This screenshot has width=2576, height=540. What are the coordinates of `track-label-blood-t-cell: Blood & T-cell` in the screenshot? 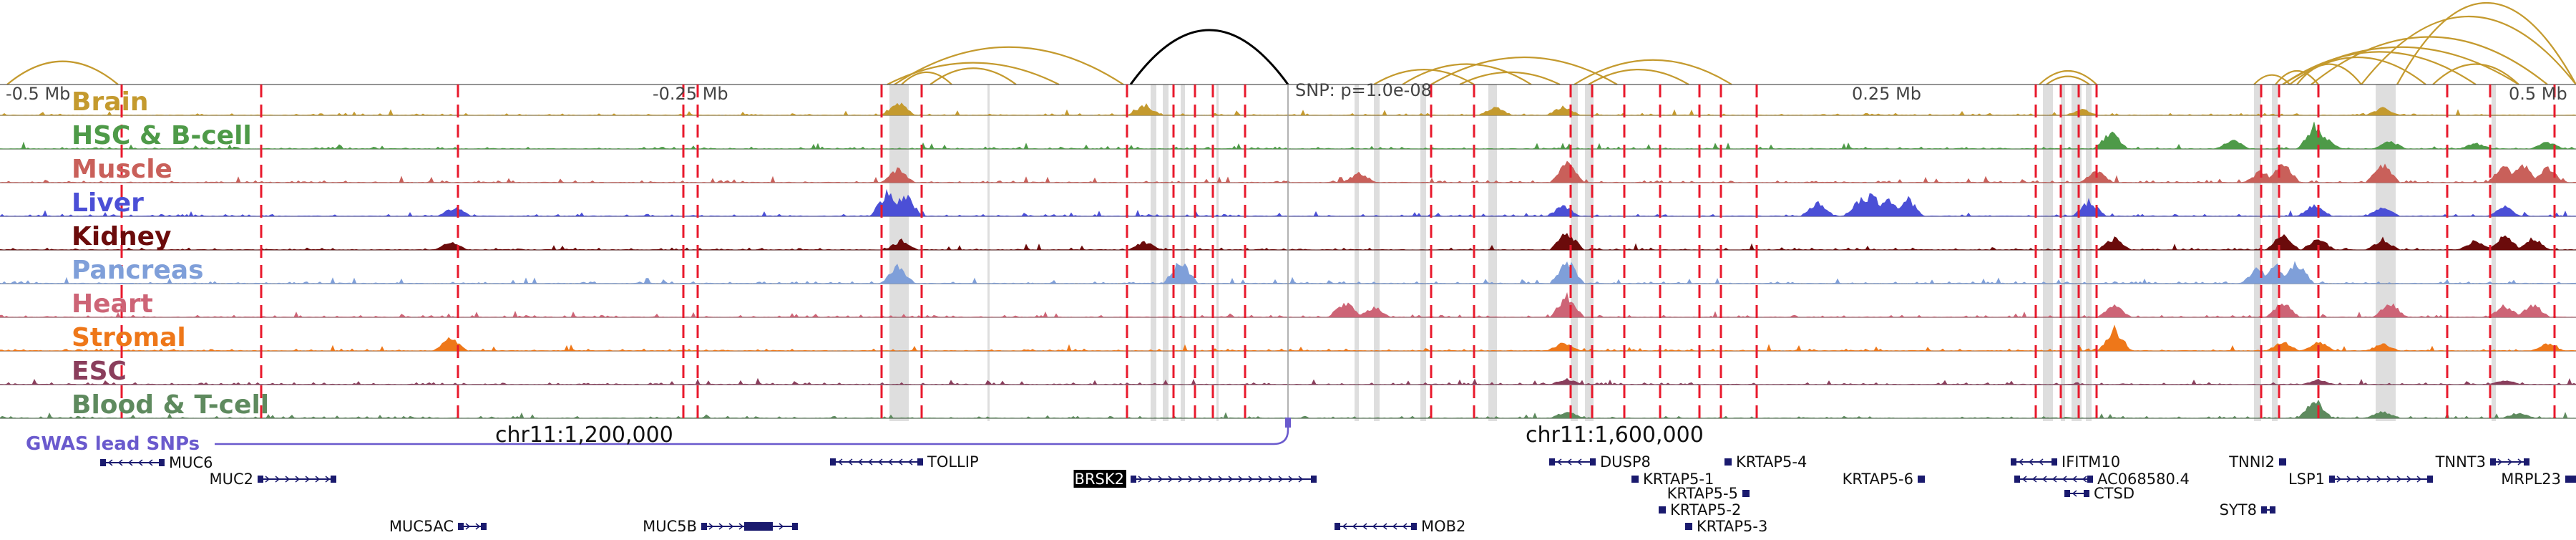 It's located at (170, 405).